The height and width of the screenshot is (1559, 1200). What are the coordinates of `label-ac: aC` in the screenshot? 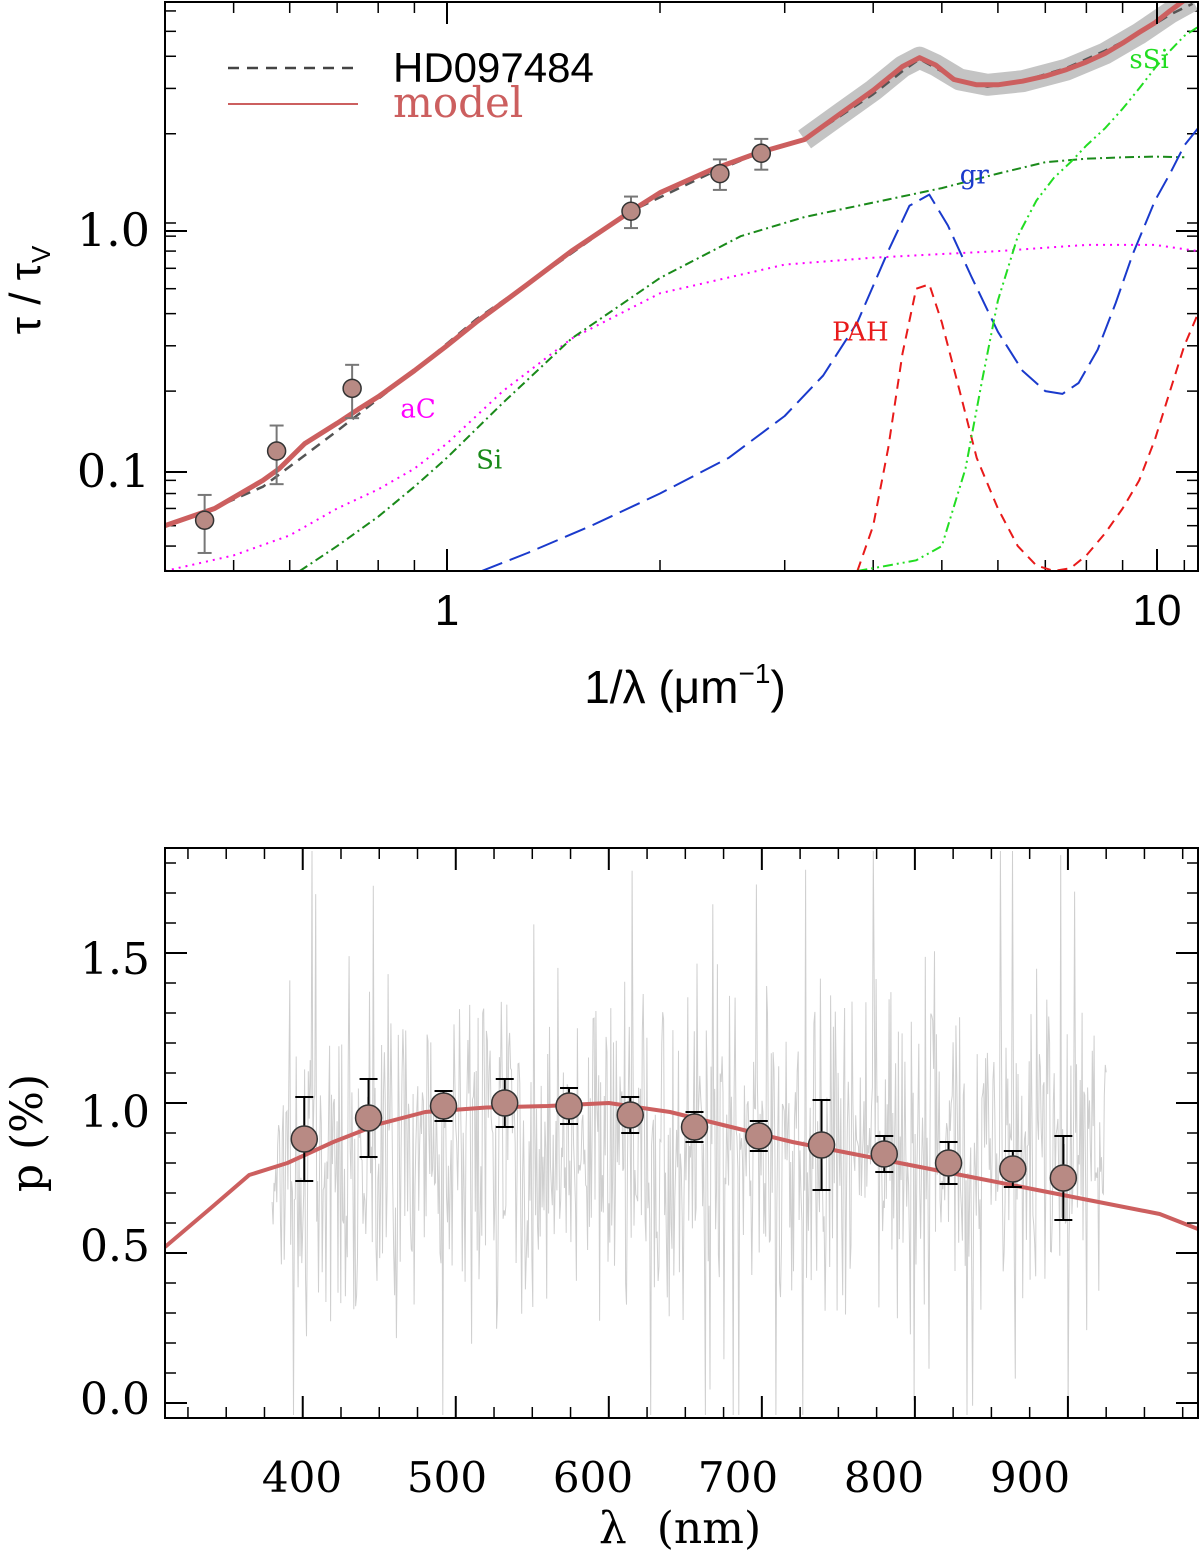 It's located at (417, 409).